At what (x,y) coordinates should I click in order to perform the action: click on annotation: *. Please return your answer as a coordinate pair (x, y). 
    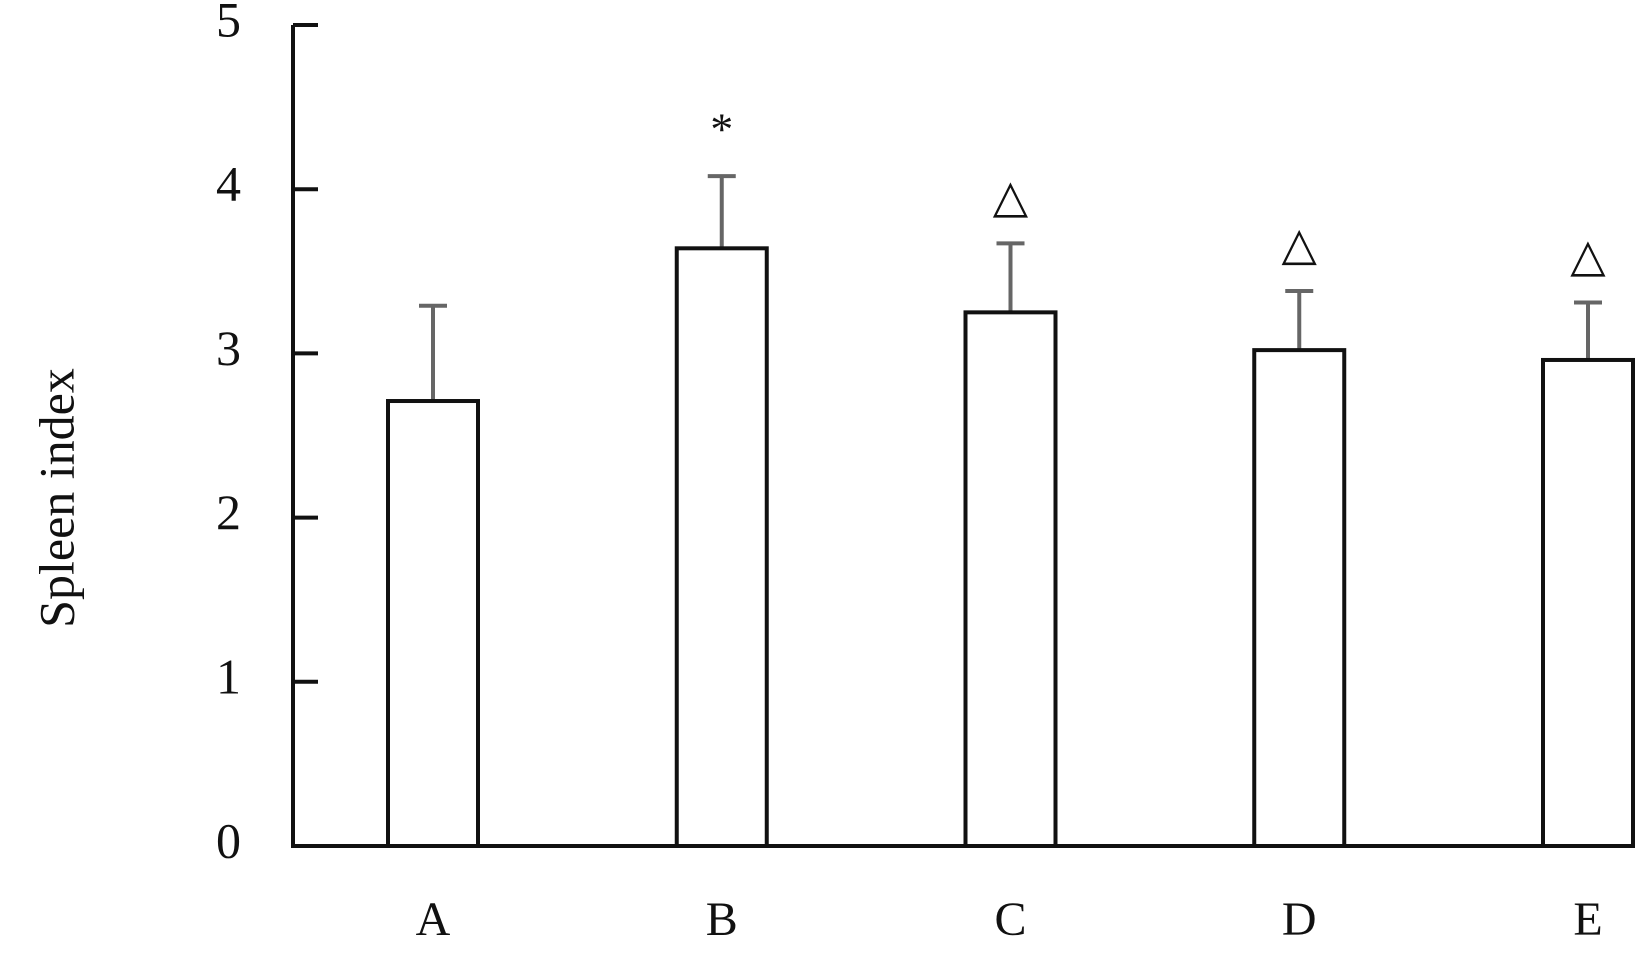
    Looking at the image, I should click on (721, 129).